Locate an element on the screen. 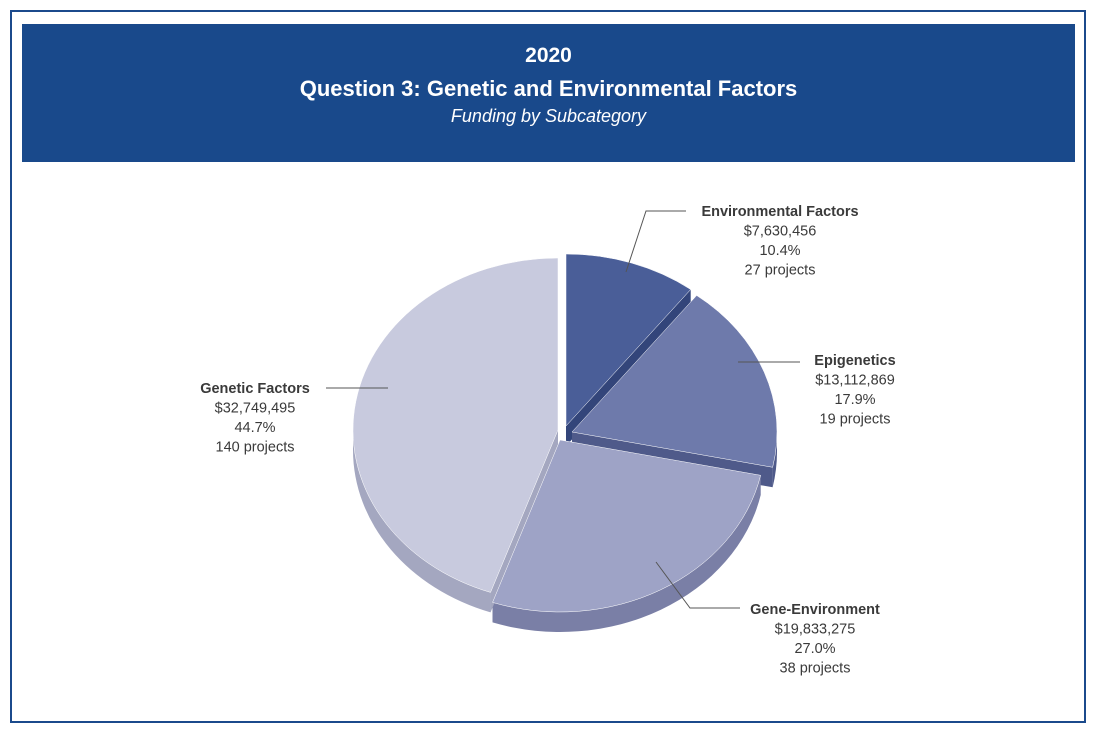 This screenshot has height=735, width=1100. slice-label-percent: 10.4% is located at coordinates (779, 251).